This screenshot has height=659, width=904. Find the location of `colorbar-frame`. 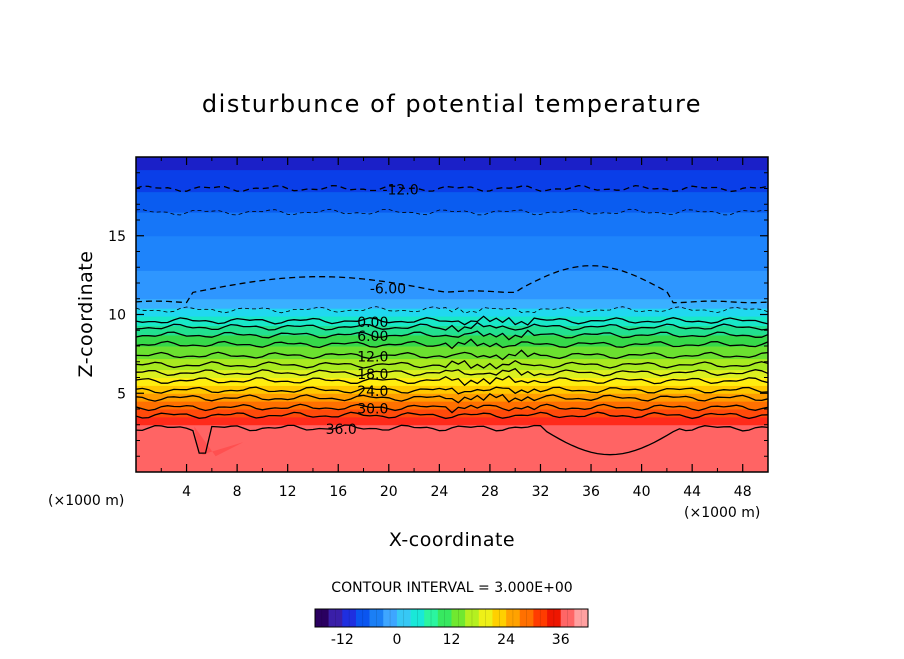

colorbar-frame is located at coordinates (451, 618).